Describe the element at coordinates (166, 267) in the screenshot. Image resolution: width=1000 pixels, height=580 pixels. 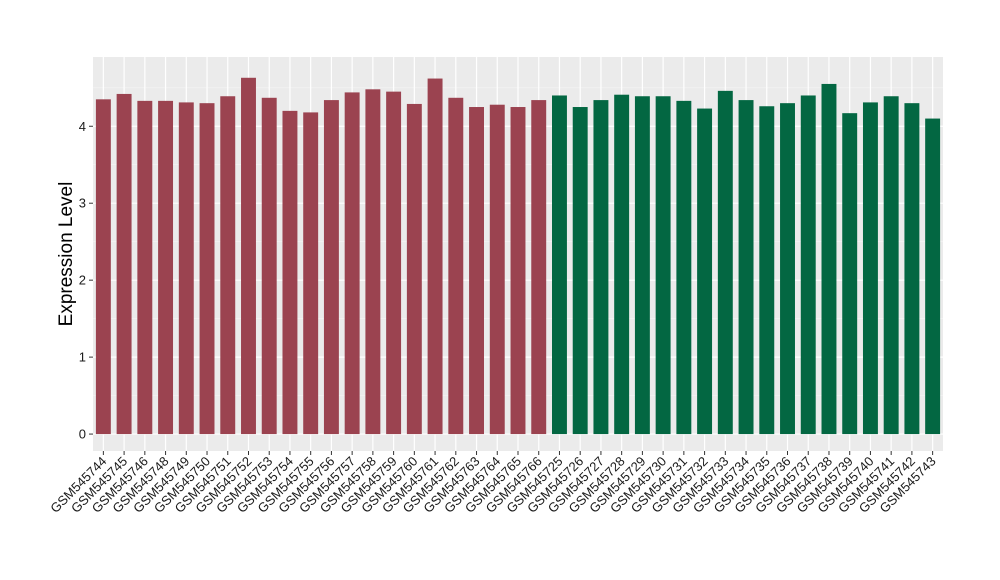
I see `bar-GSM545748` at that location.